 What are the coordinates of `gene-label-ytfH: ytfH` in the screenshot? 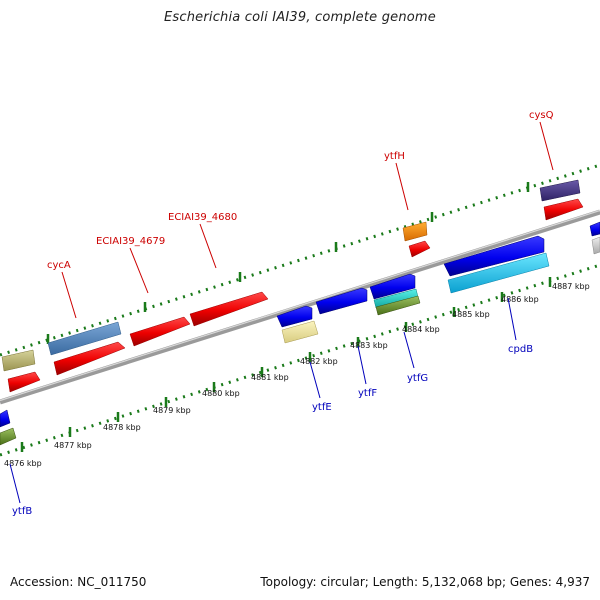 It's located at (394, 156).